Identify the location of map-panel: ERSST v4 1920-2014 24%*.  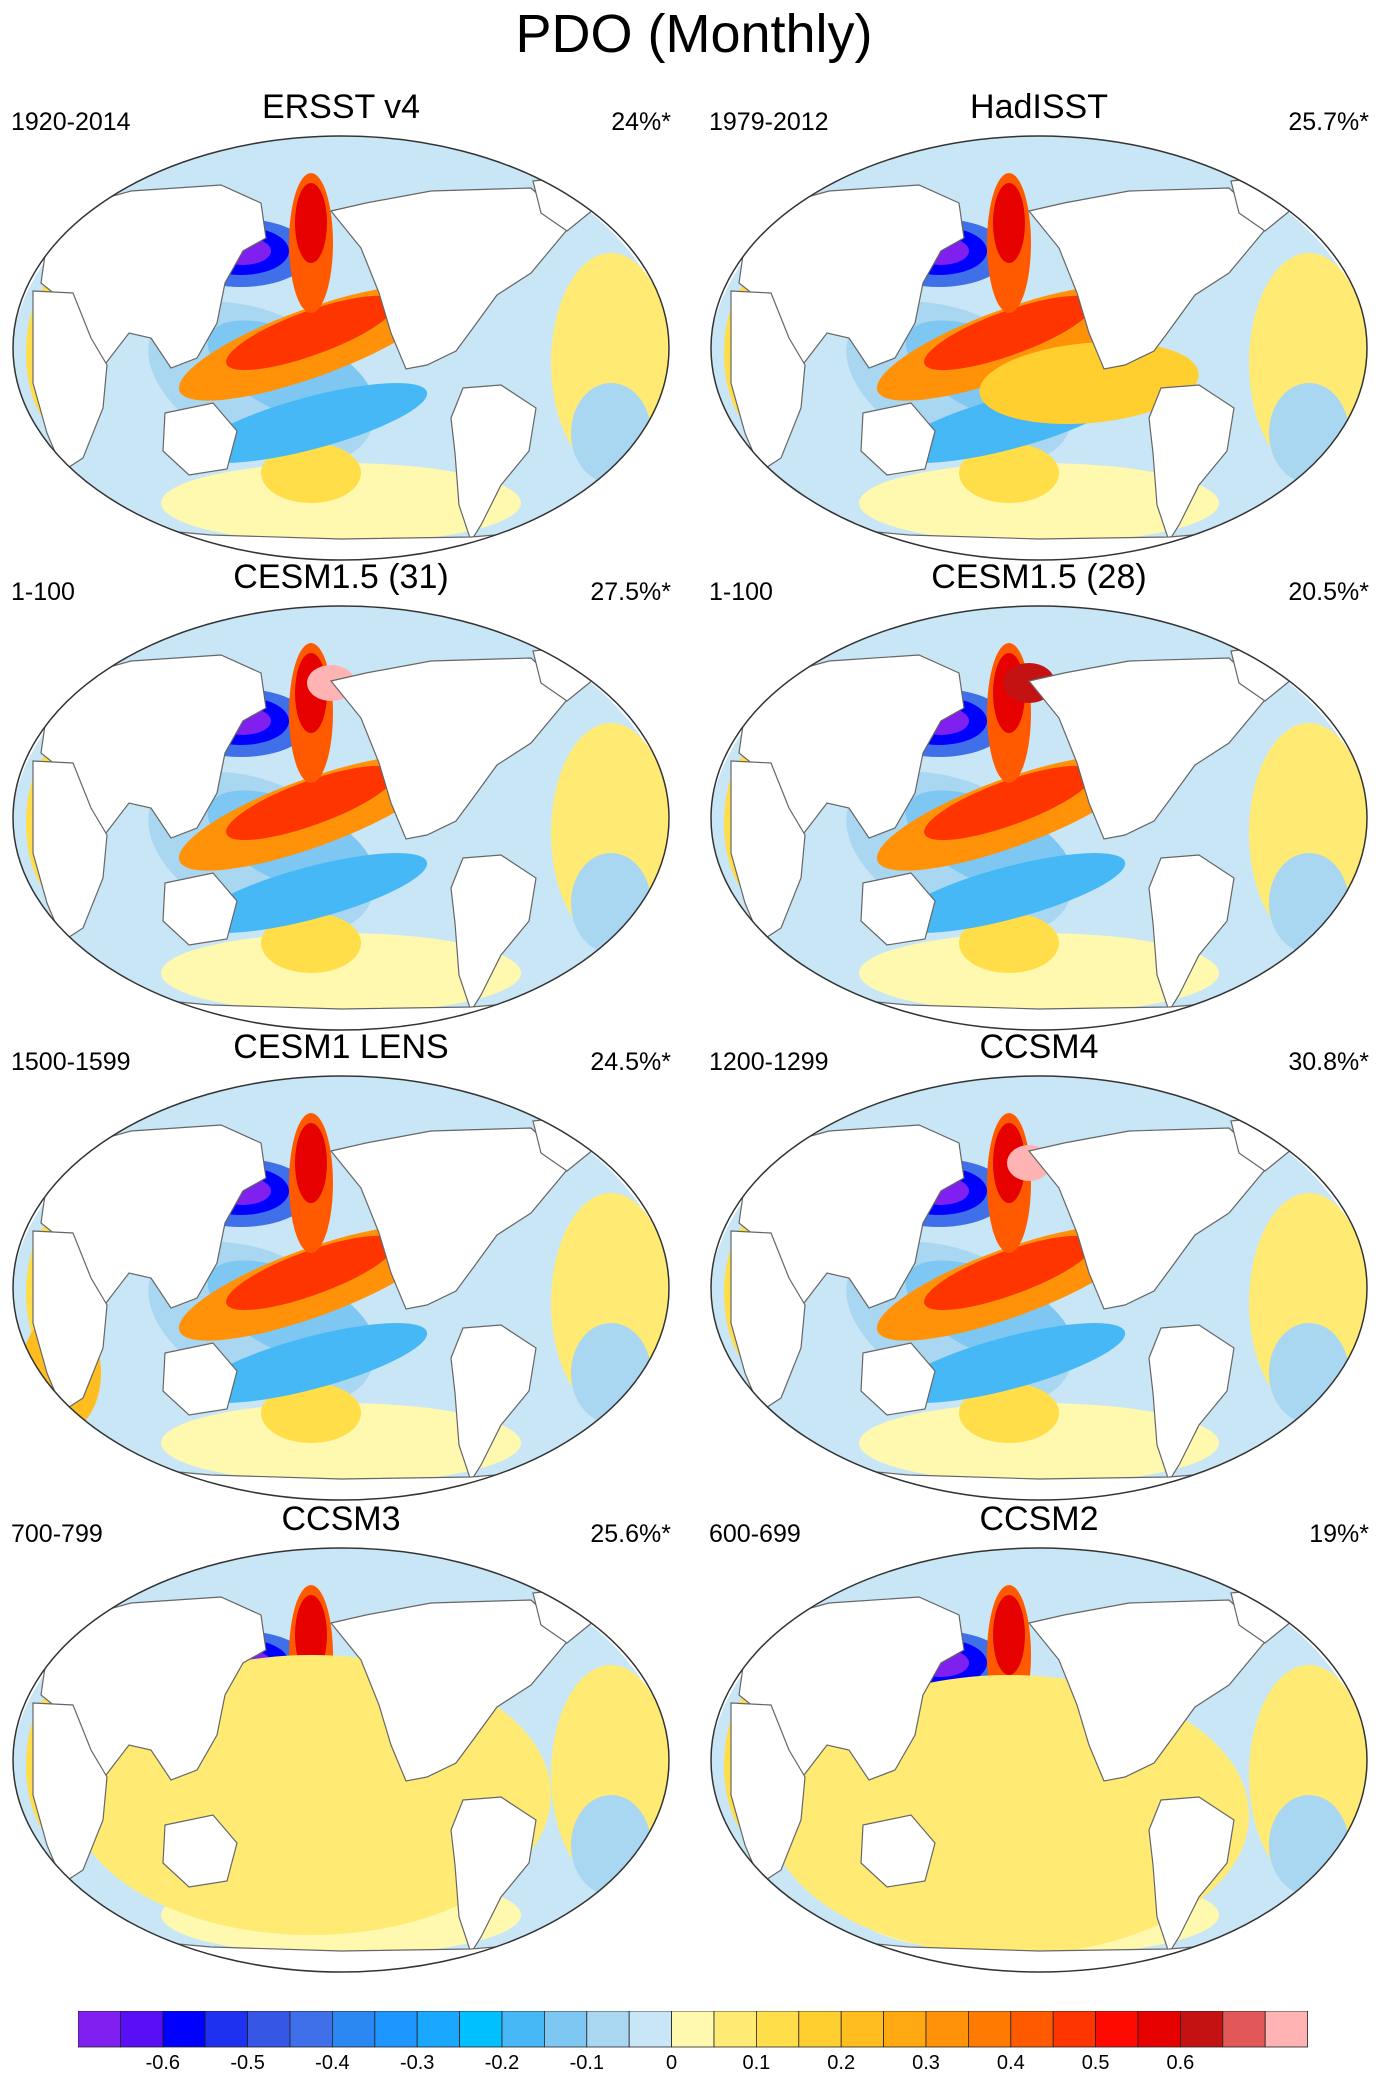
(341, 330).